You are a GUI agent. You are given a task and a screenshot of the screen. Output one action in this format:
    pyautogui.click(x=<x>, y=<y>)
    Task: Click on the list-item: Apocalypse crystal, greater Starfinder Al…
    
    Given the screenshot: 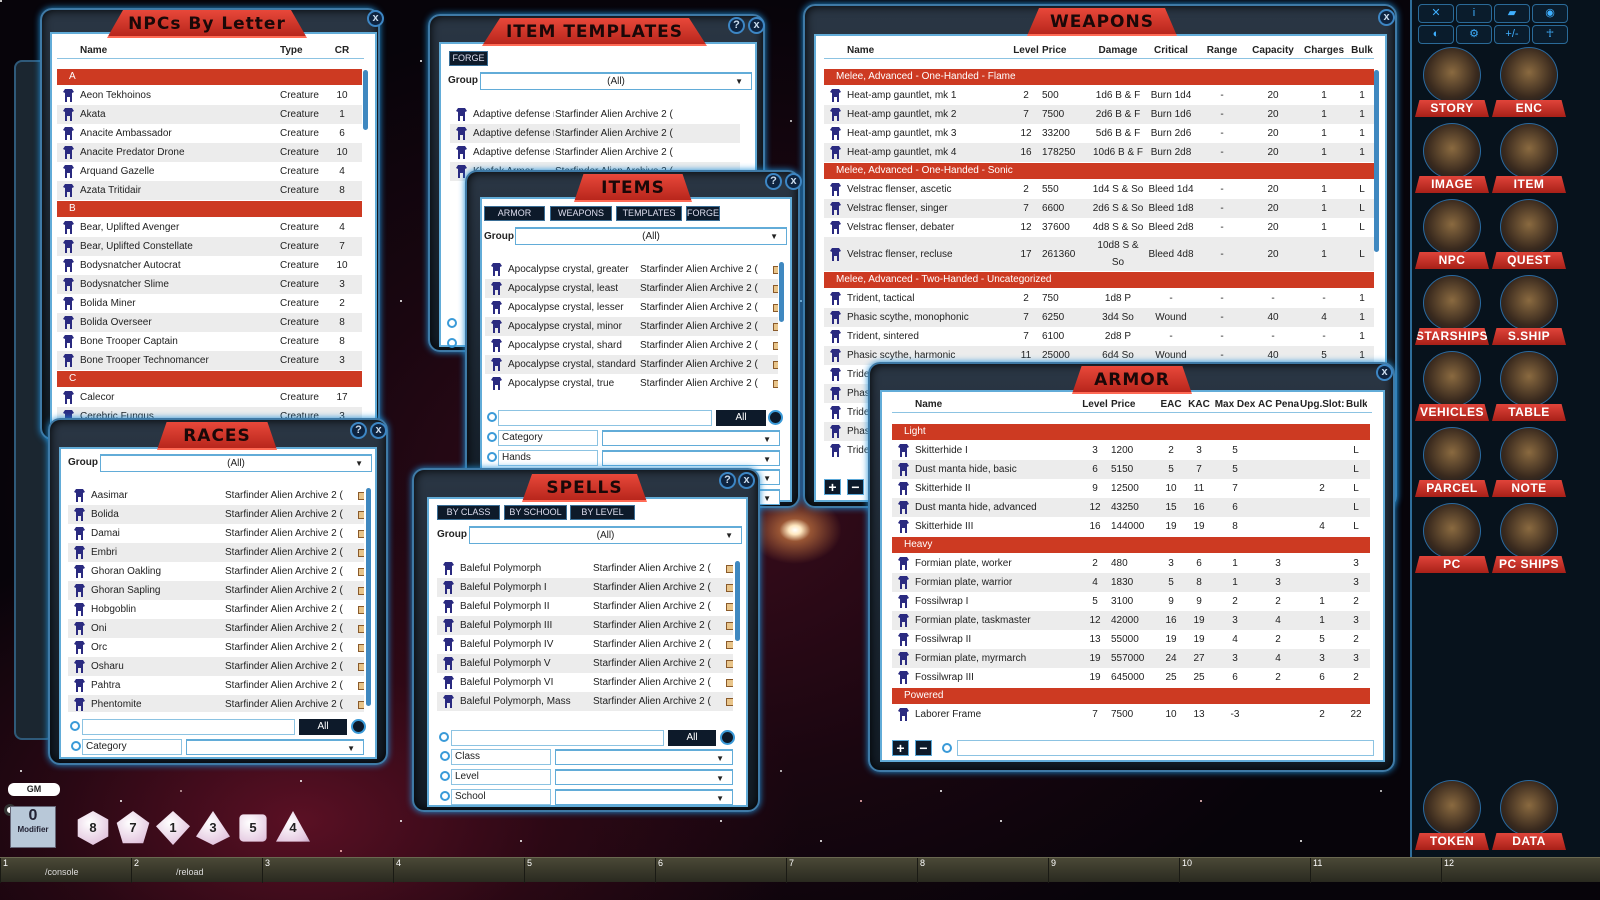 What is the action you would take?
    pyautogui.click(x=631, y=269)
    